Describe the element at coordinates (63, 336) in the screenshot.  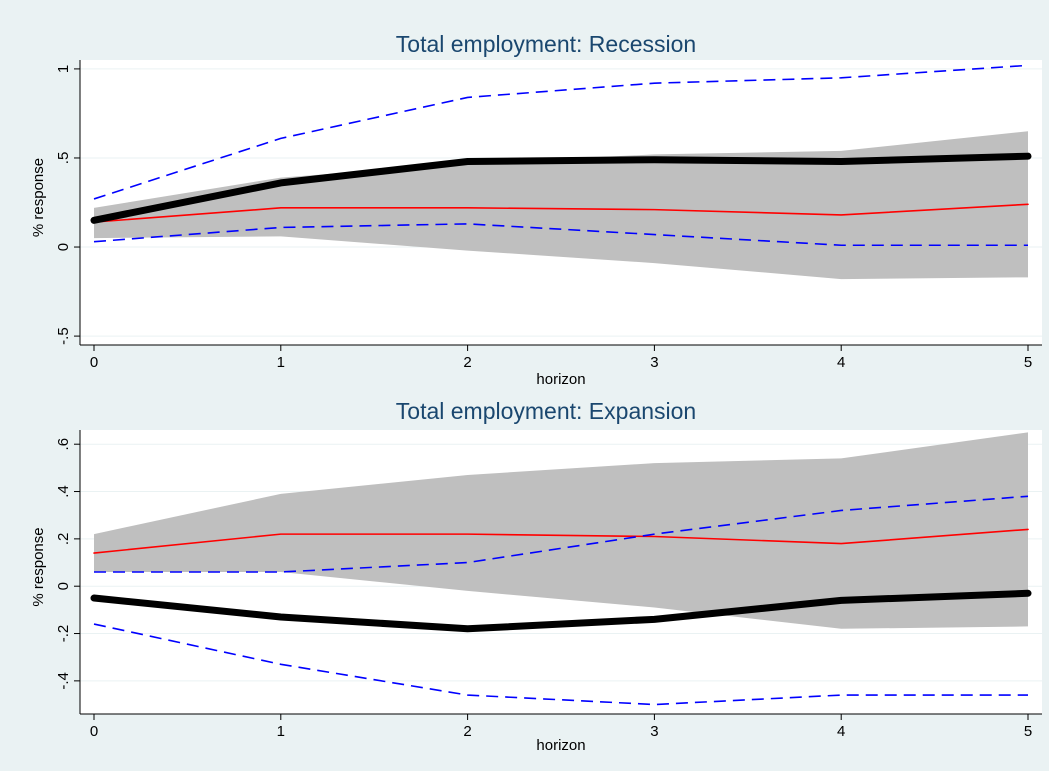
I see `y-tick-label: -.5` at that location.